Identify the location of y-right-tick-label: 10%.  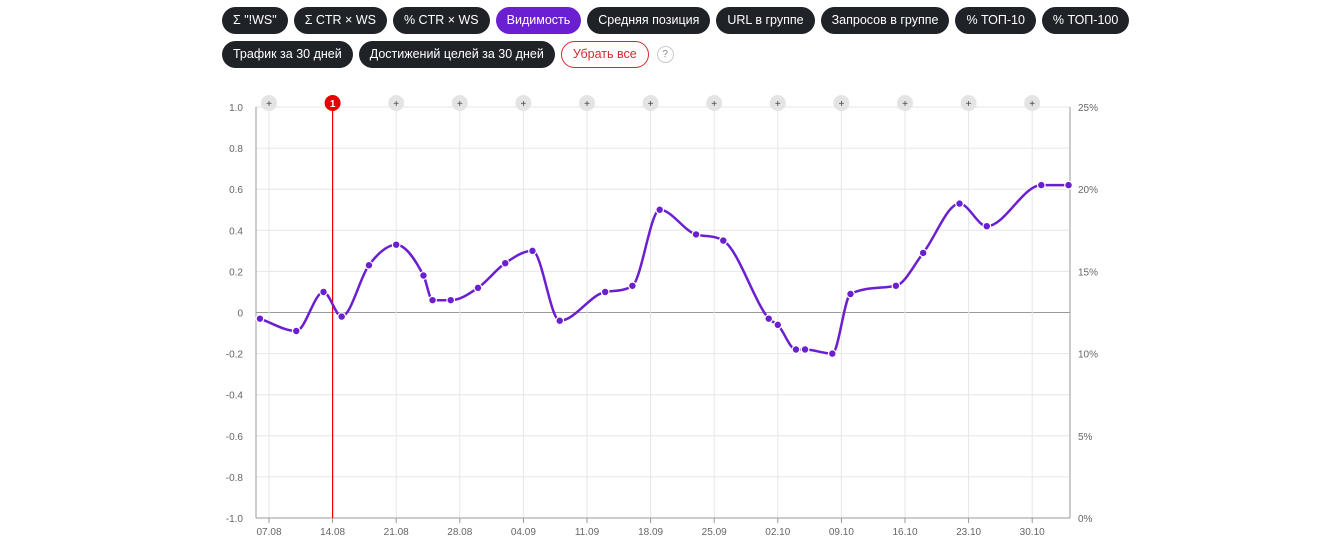
(1088, 355).